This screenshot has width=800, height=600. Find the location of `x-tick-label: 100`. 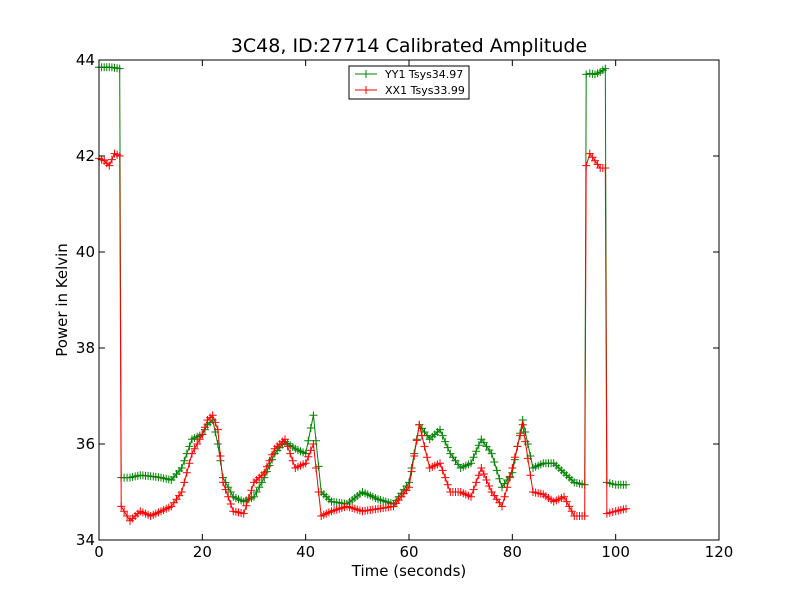

x-tick-label: 100 is located at coordinates (615, 552).